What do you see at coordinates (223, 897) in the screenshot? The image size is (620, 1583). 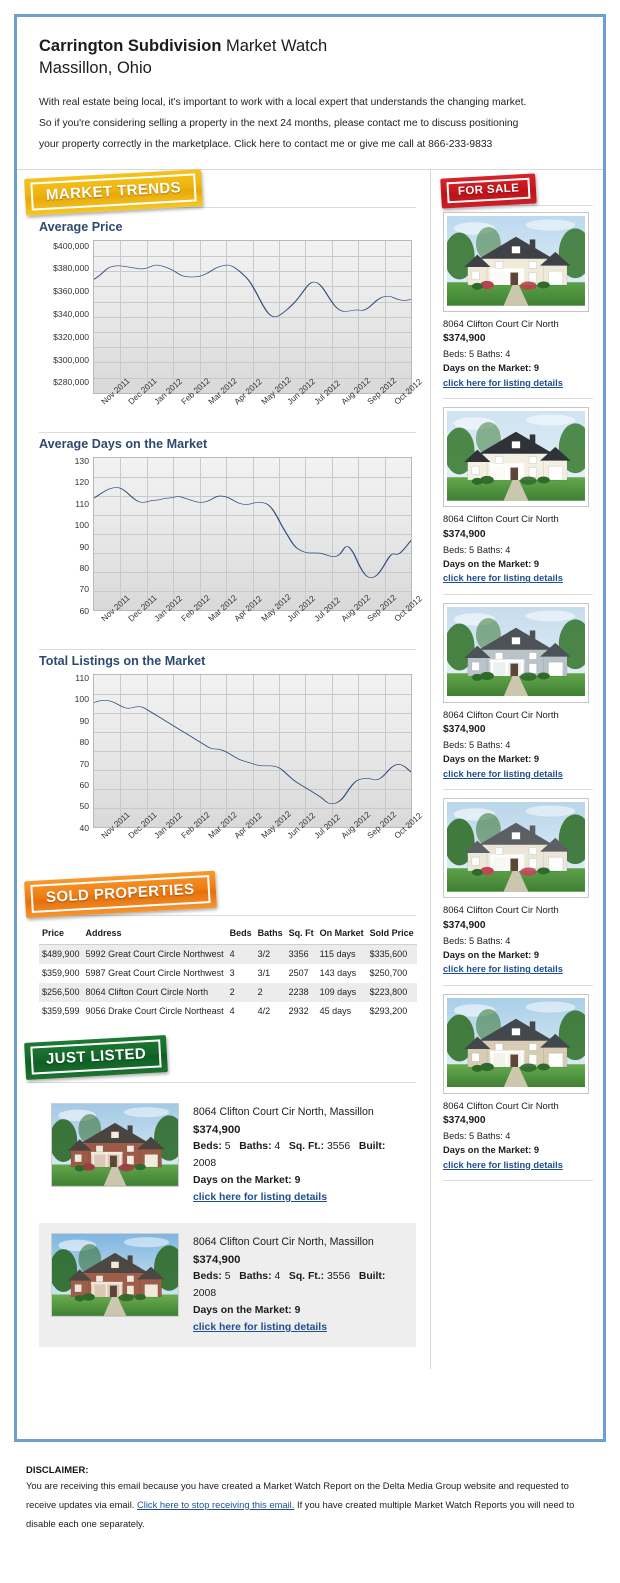 I see `sold-properties-section-header: SOLD PROPERTIES` at bounding box center [223, 897].